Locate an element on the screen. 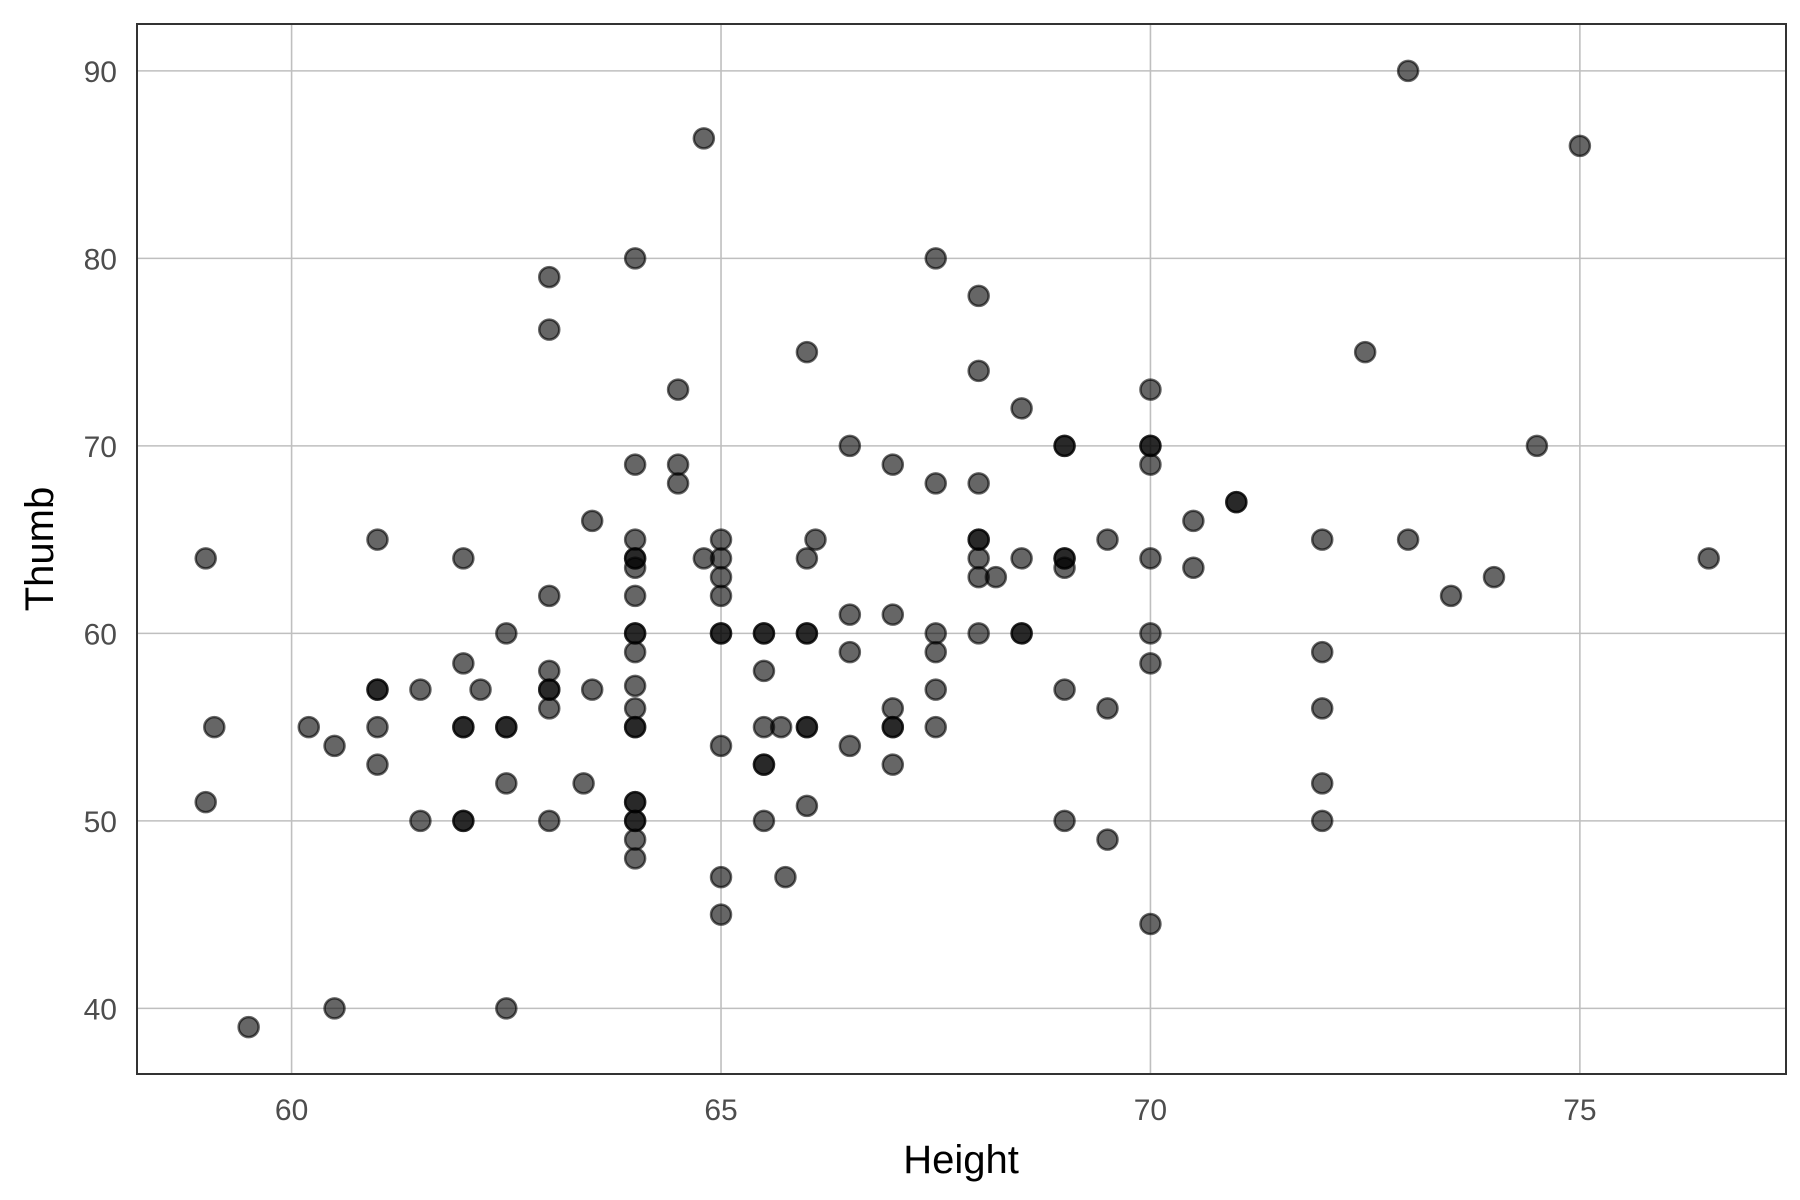  y-tick-label: 90 is located at coordinates (100, 72).